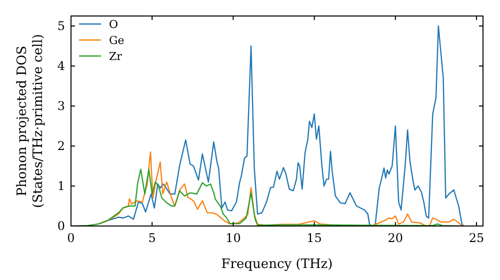 This screenshot has height=280, width=500. Describe the element at coordinates (113, 24) in the screenshot. I see `legend-label: O` at that location.